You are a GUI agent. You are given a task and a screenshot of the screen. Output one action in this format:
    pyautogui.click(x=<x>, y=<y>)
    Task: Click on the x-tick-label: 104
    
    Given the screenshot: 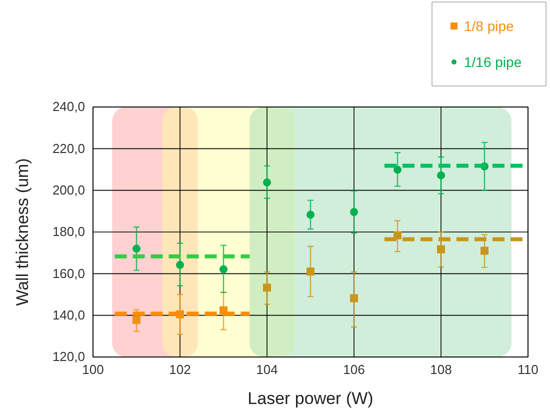 What is the action you would take?
    pyautogui.click(x=267, y=370)
    